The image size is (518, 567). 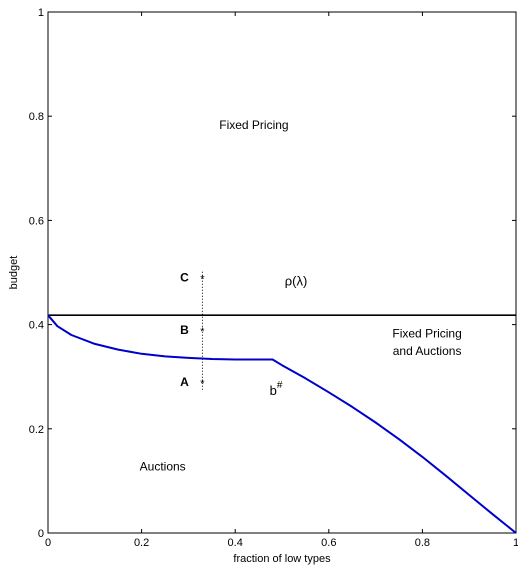 I want to click on b-sharp-base: b, so click(x=273, y=390).